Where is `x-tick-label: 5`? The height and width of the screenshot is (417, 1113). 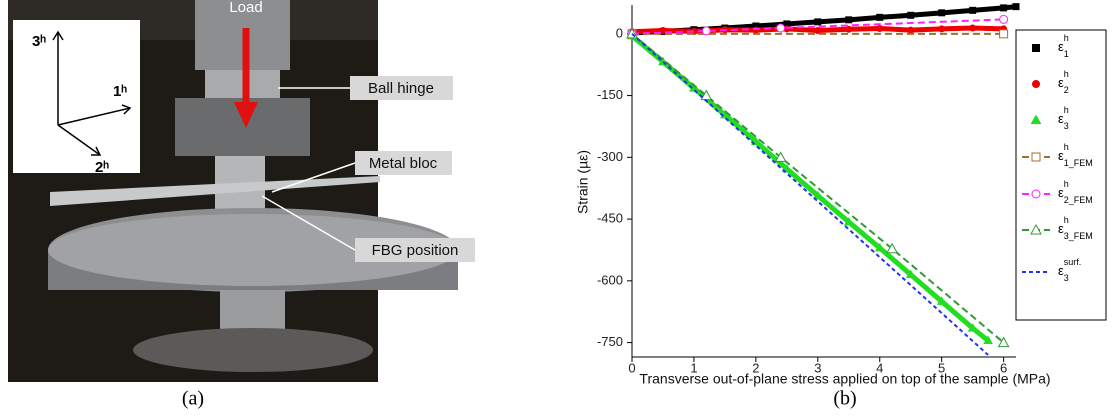
x-tick-label: 5 is located at coordinates (941, 367).